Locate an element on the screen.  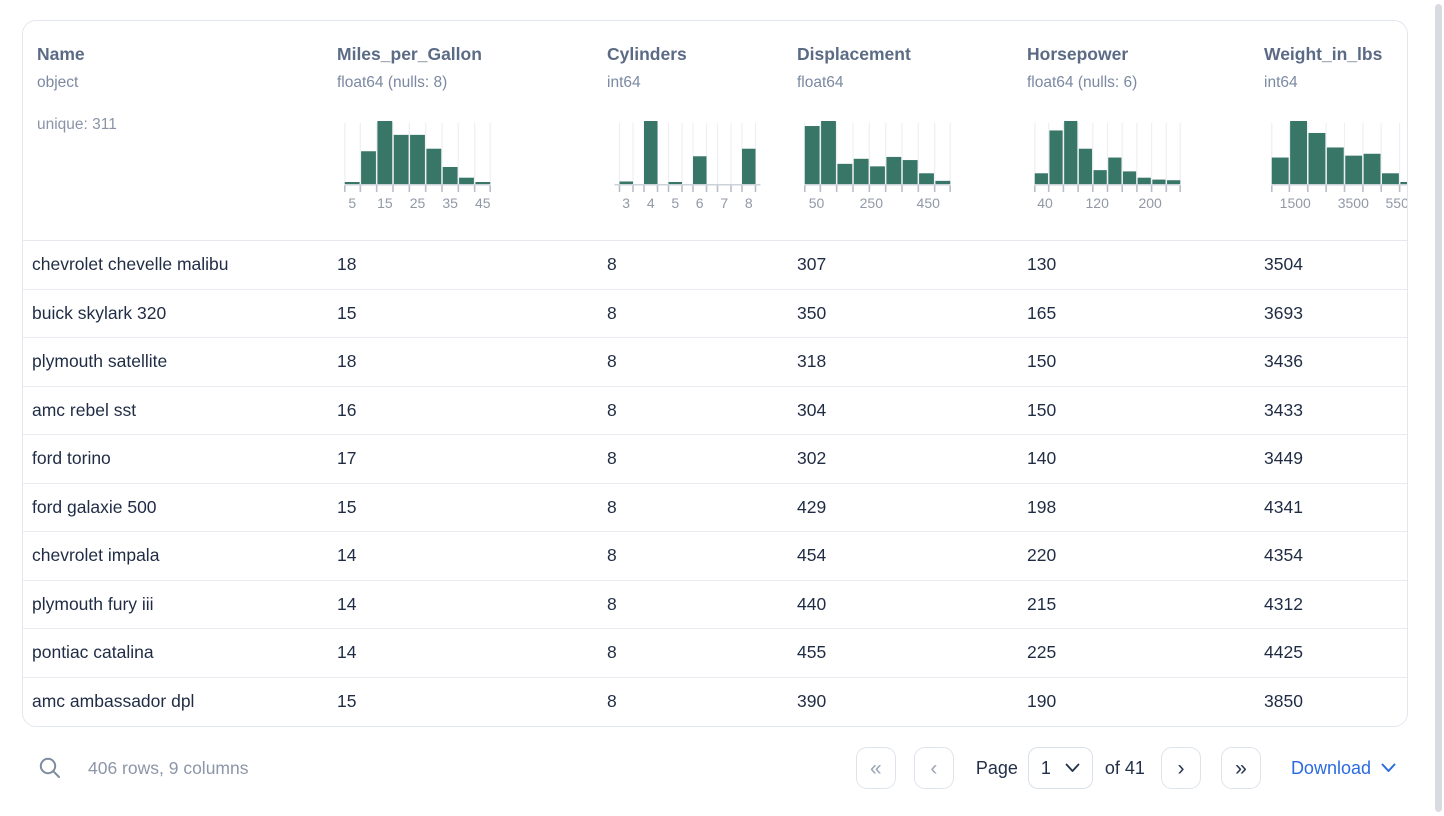
svg-text: 5 is located at coordinates (352, 203).